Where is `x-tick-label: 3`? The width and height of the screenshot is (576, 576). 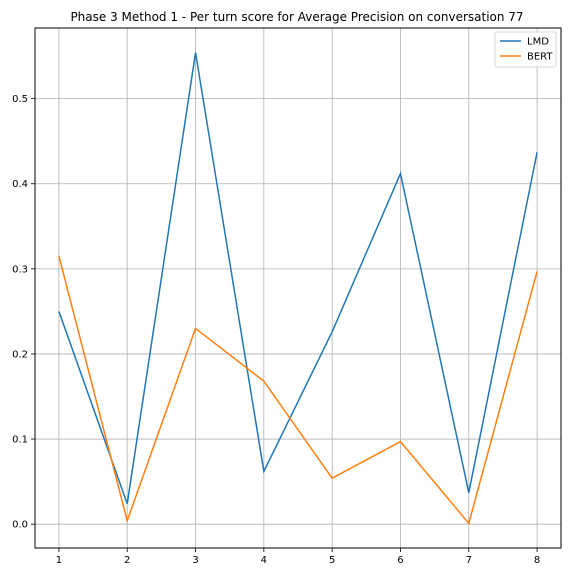 x-tick-label: 3 is located at coordinates (195, 560).